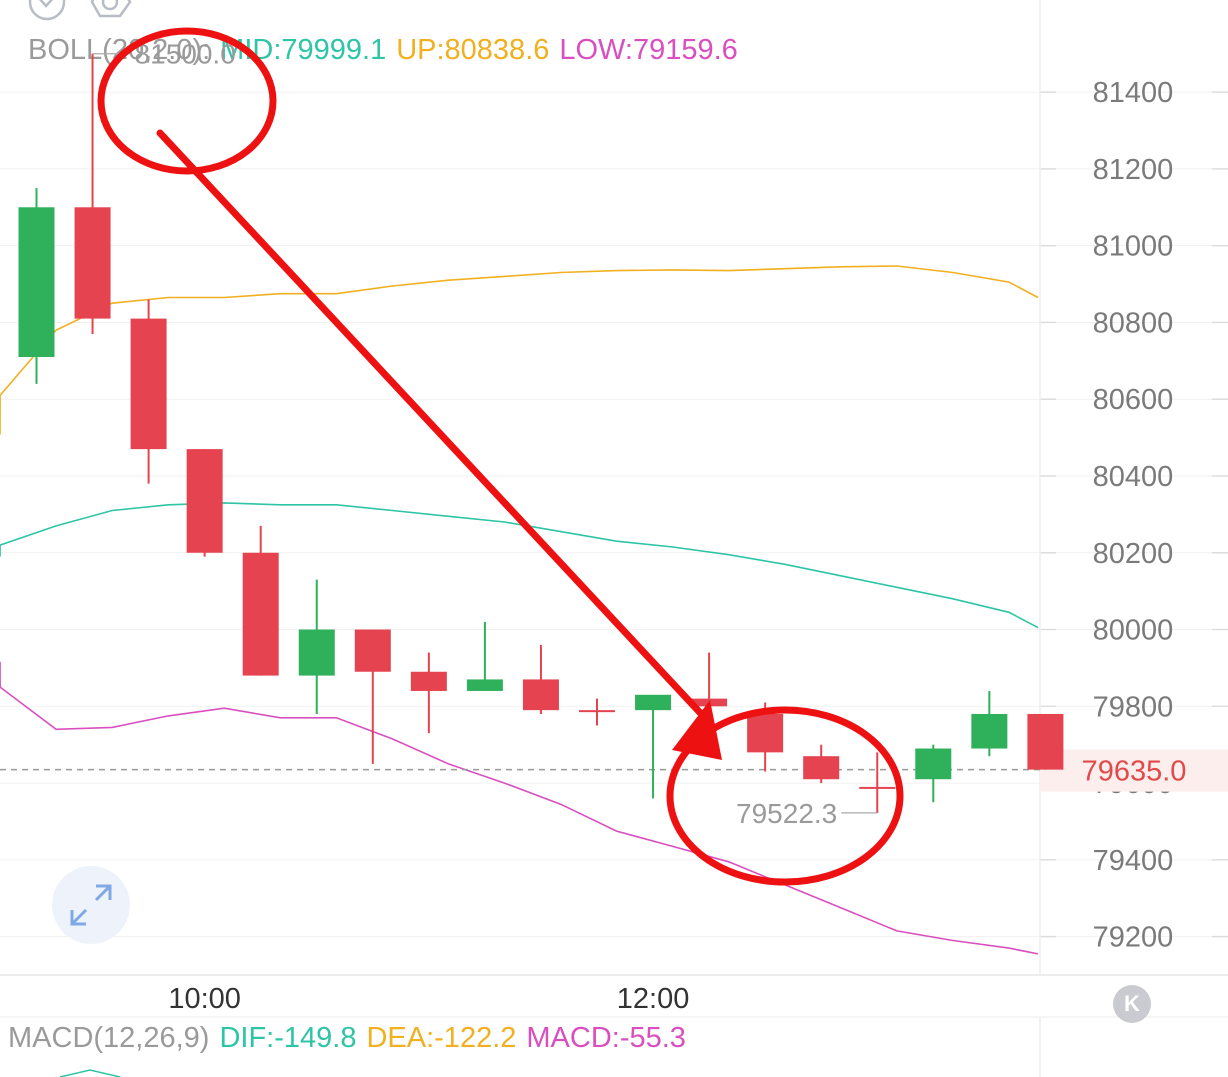  What do you see at coordinates (1133, 323) in the screenshot?
I see `y-tick-label: 80800` at bounding box center [1133, 323].